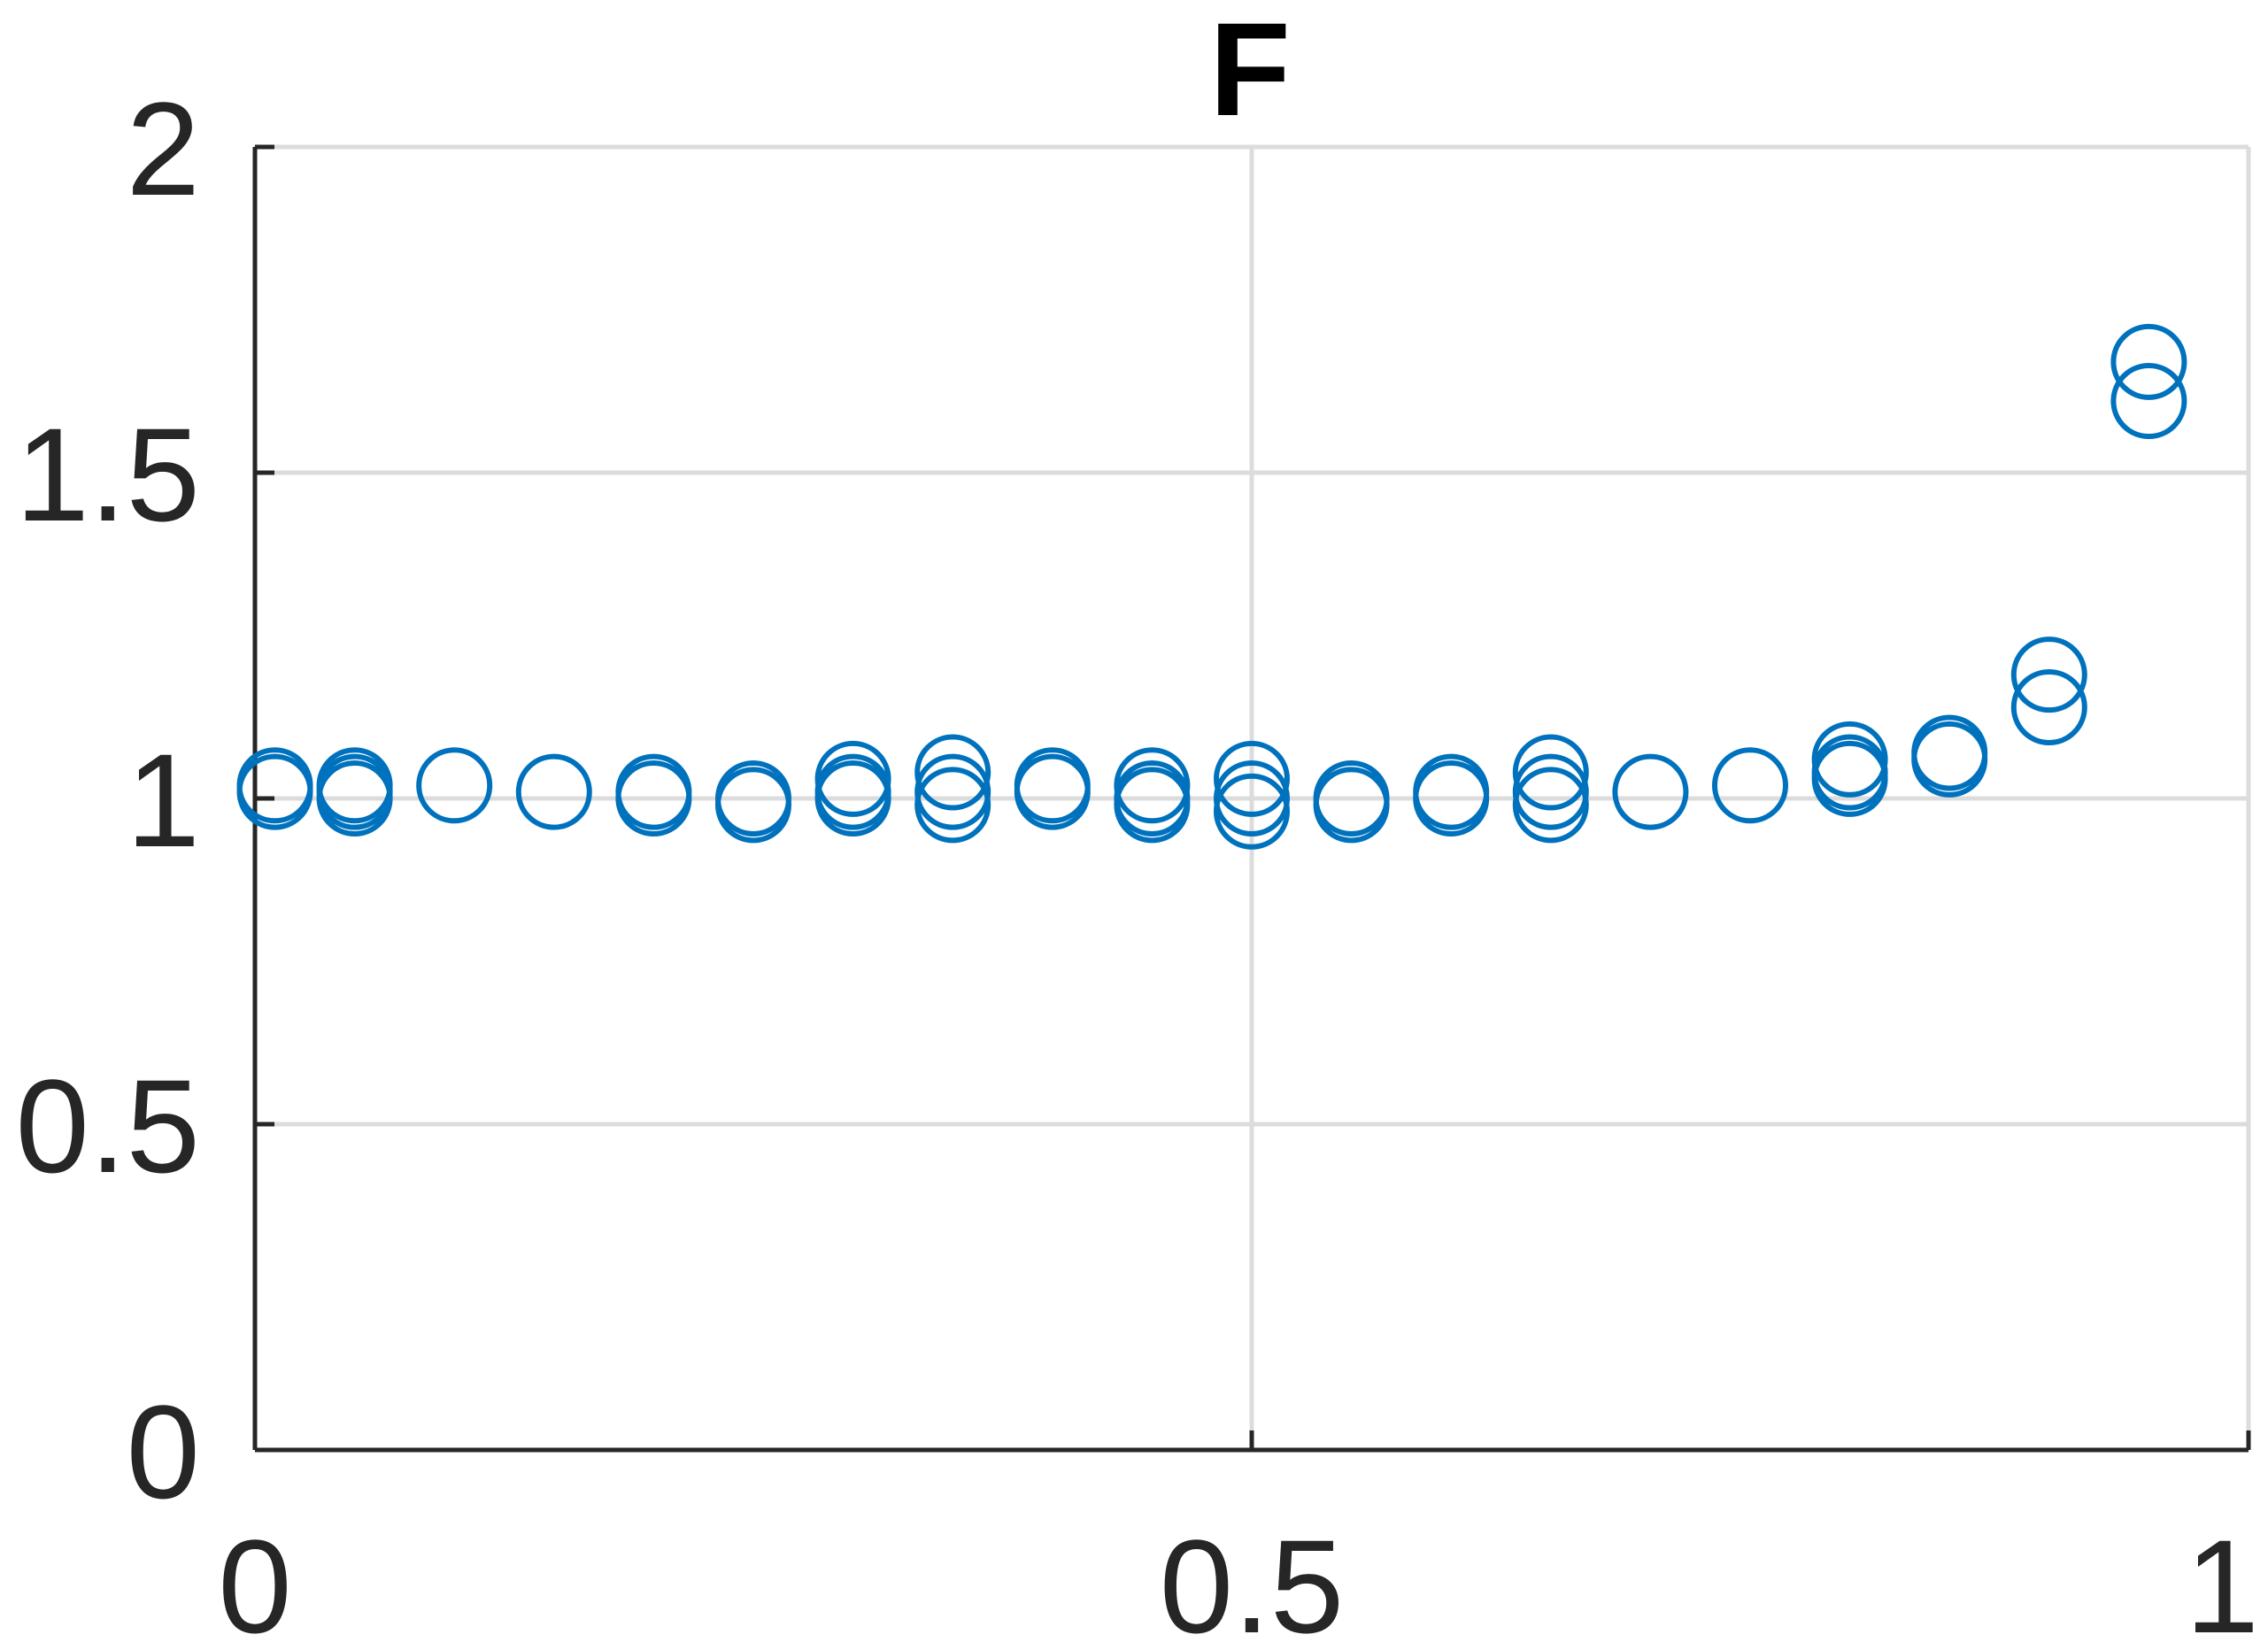 Image resolution: width=2268 pixels, height=1650 pixels. Describe the element at coordinates (1252, 1581) in the screenshot. I see `x-tick-label: 0.5` at that location.